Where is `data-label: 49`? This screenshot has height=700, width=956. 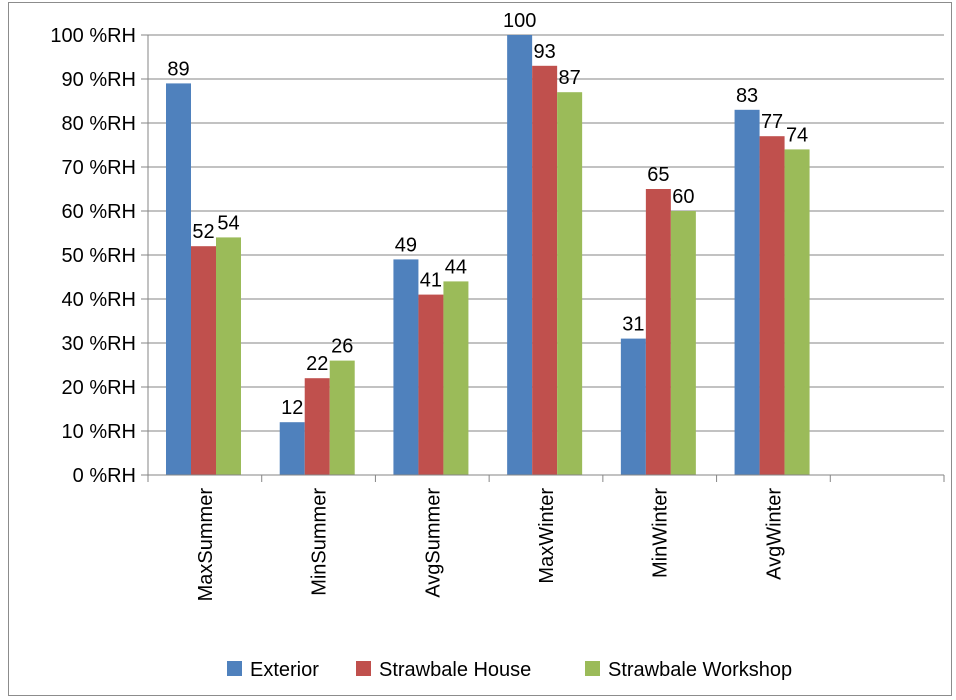 data-label: 49 is located at coordinates (406, 245).